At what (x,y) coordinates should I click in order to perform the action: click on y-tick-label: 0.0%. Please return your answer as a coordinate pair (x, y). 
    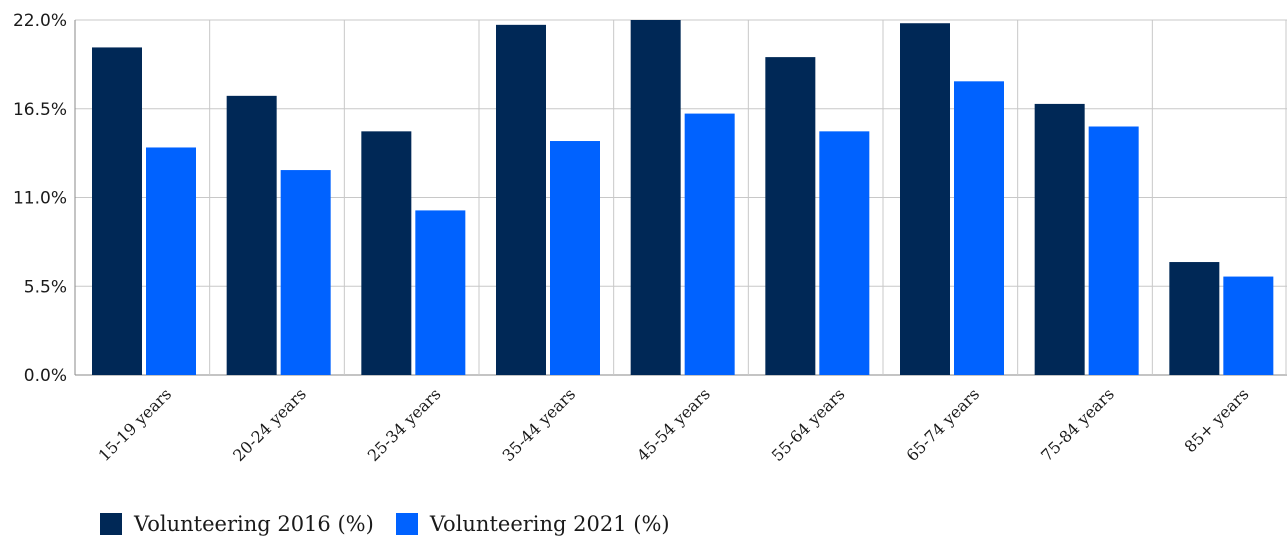
    Looking at the image, I should click on (45, 376).